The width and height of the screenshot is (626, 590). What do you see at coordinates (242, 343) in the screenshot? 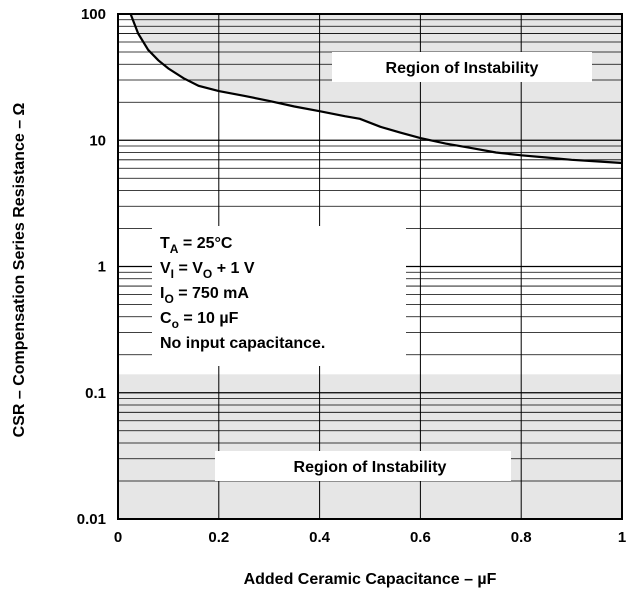
I see `condition-line: No input capacitance.` at bounding box center [242, 343].